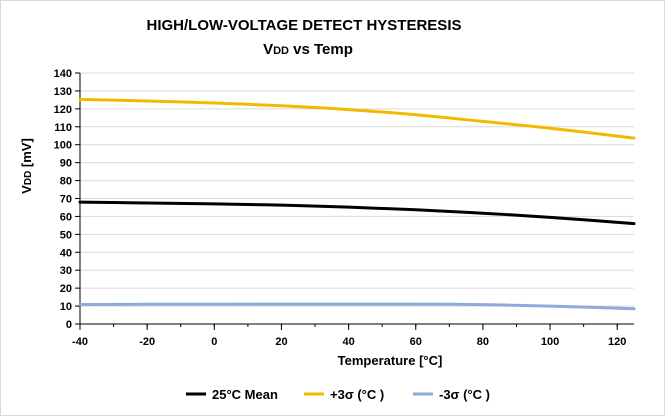  What do you see at coordinates (26, 189) in the screenshot?
I see `ylabel-main: V` at bounding box center [26, 189].